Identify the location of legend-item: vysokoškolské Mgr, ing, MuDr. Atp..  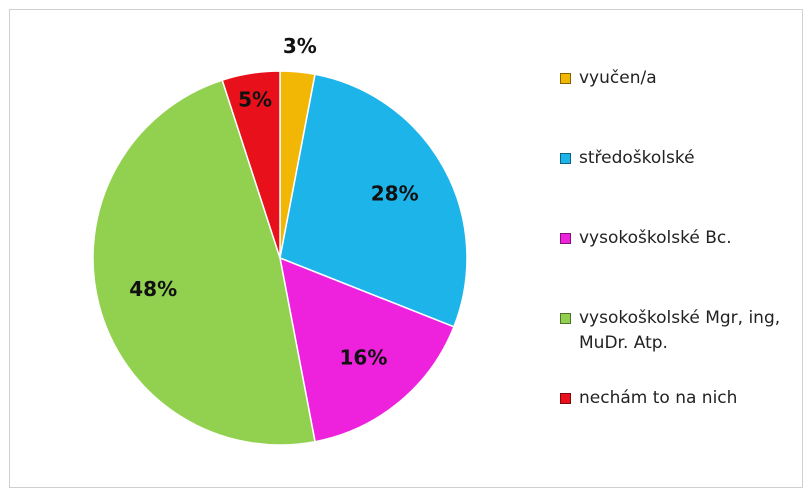
(682, 331).